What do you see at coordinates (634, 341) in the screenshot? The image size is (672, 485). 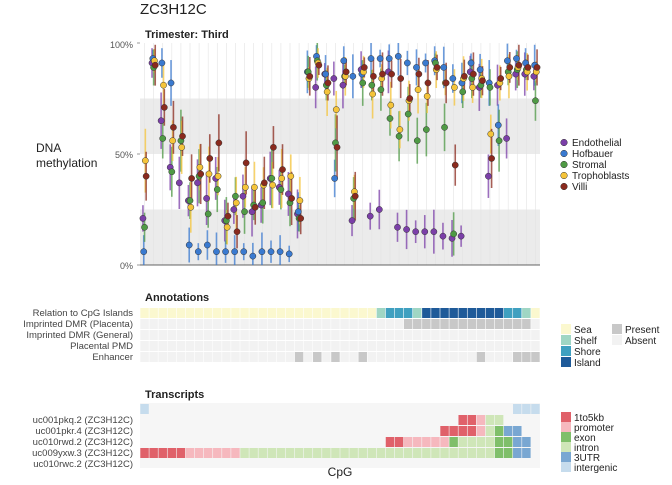 I see `legend-item-absent: Absent` at bounding box center [634, 341].